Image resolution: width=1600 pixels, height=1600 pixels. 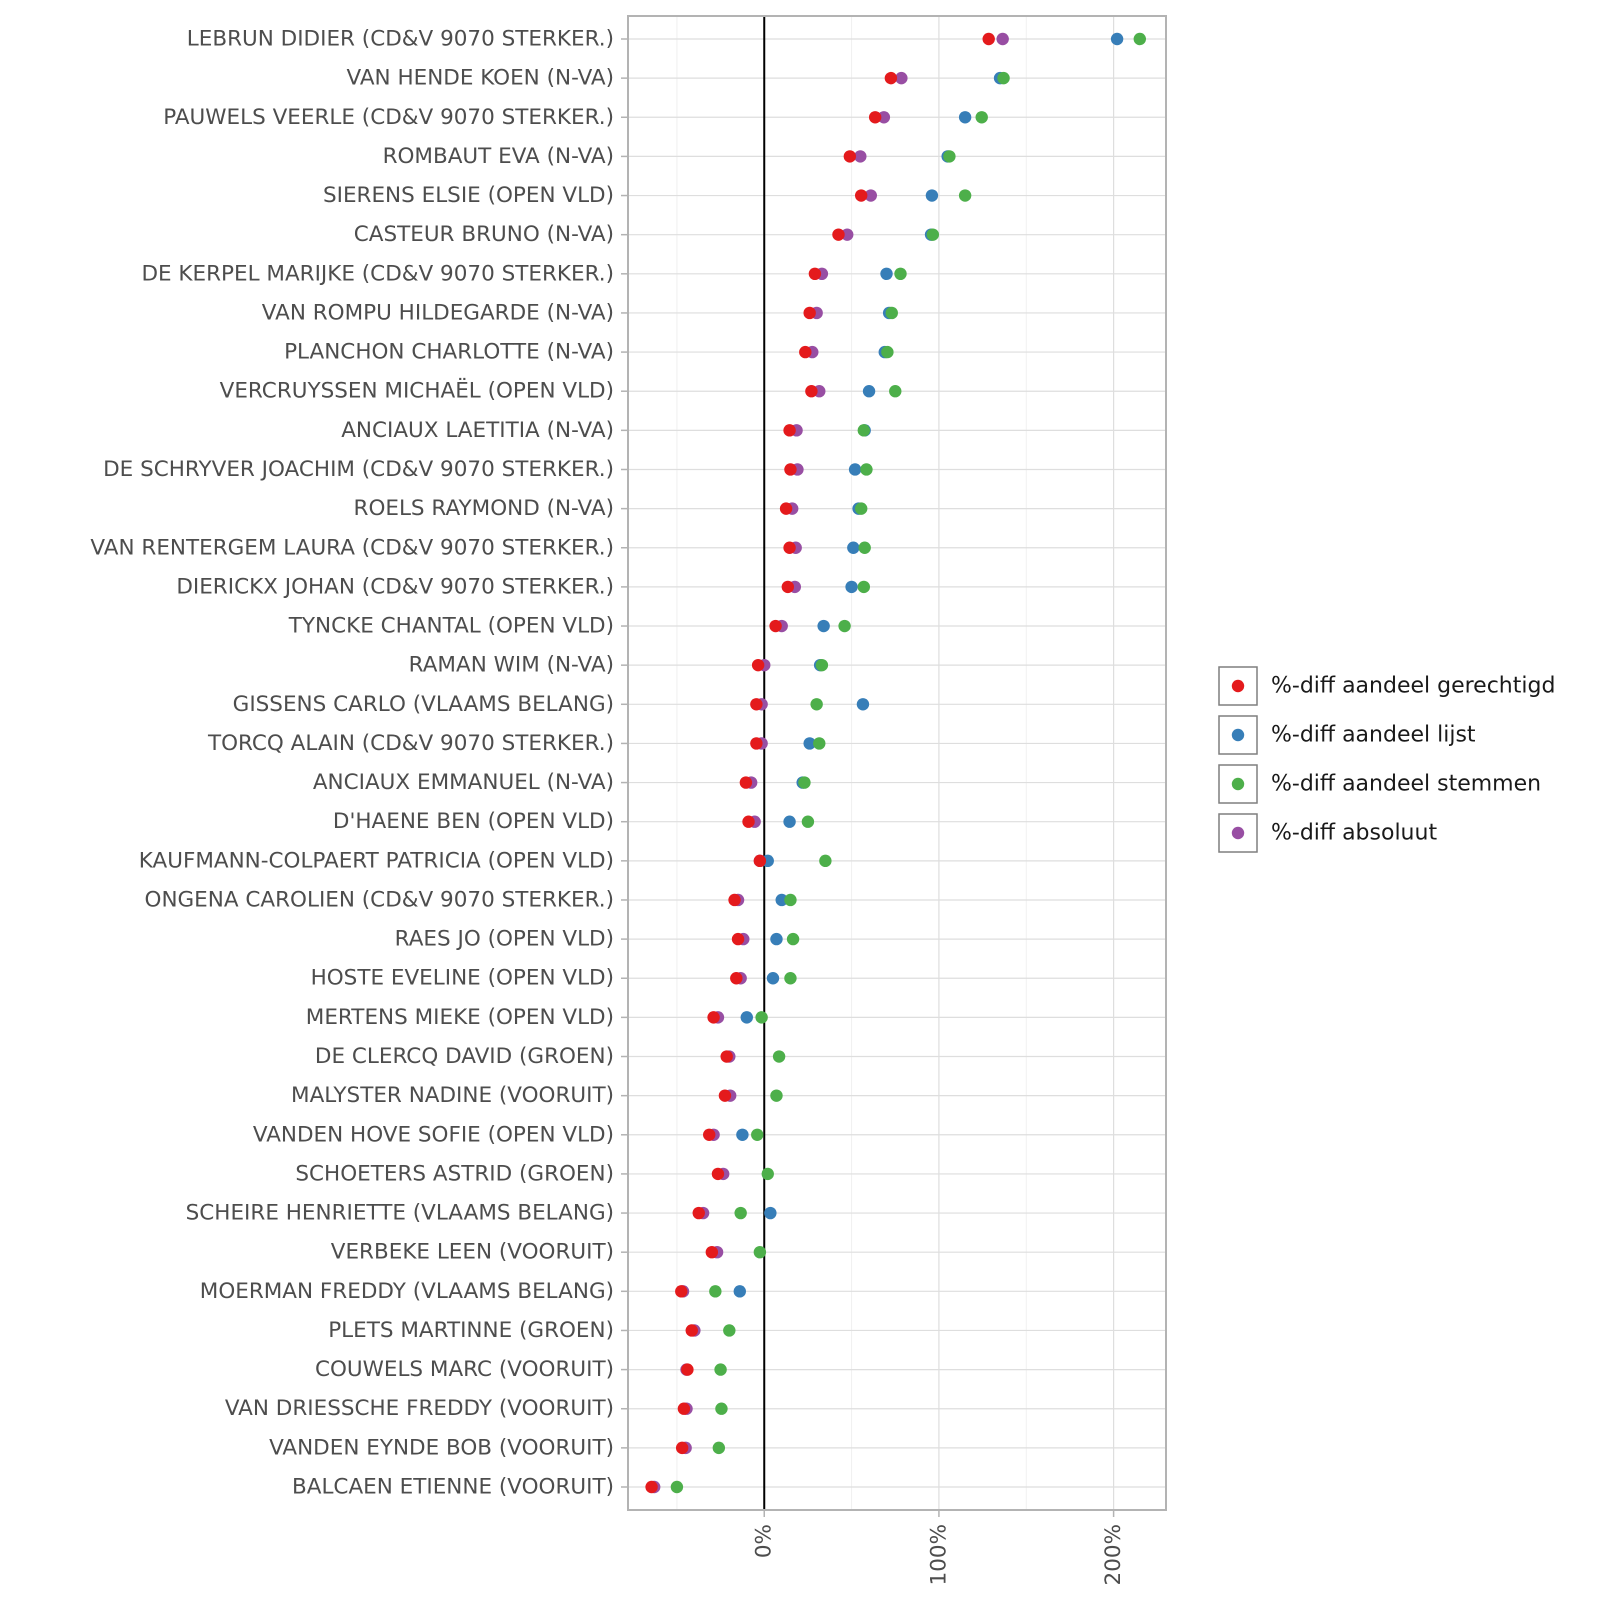 What do you see at coordinates (484, 508) in the screenshot?
I see `category-label: ROELS RAYMOND (N-VA)` at bounding box center [484, 508].